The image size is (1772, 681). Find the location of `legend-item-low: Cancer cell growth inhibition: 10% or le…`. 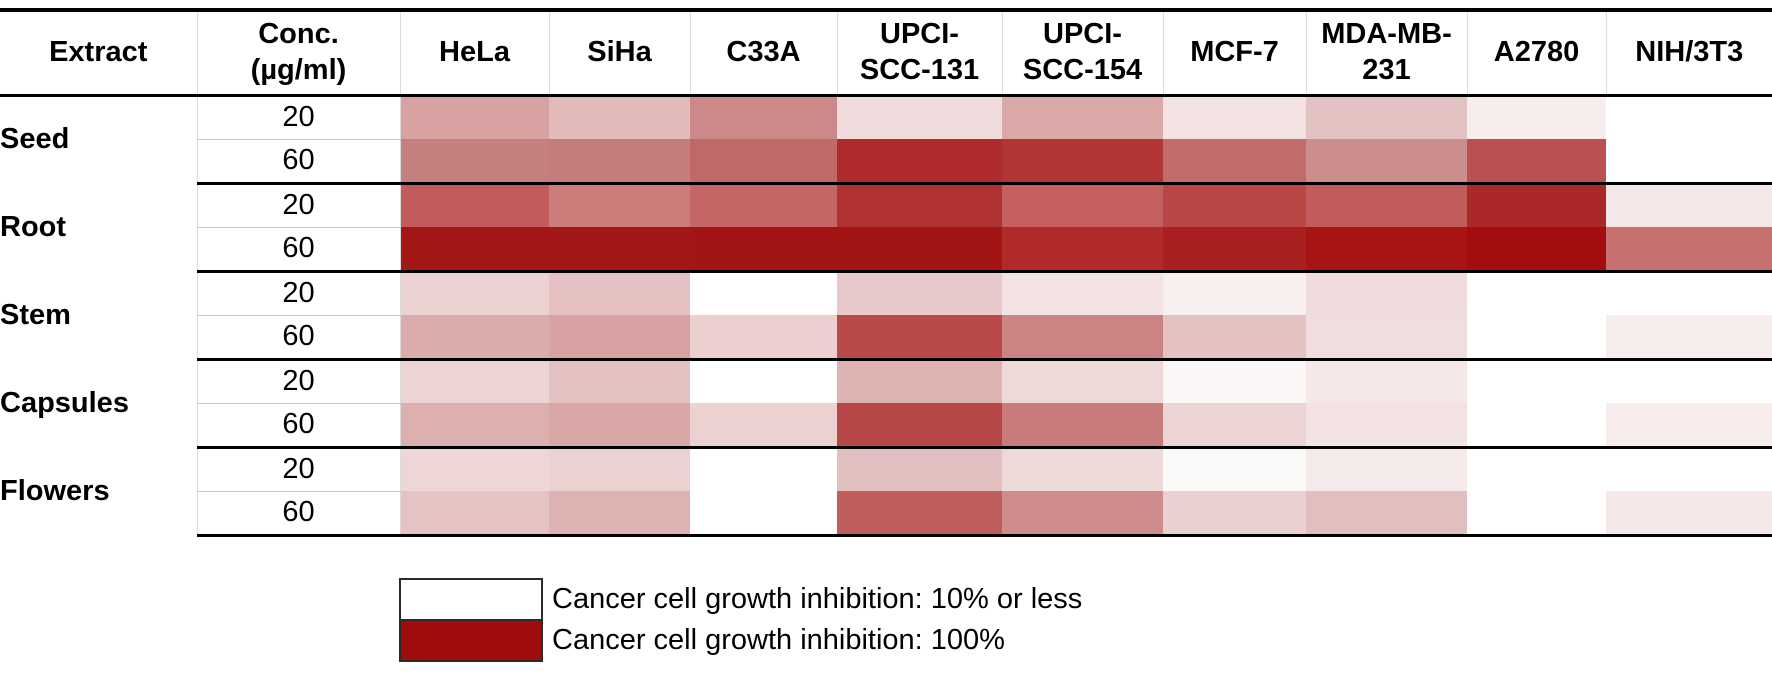

legend-item-low: Cancer cell growth inhibition: 10% or le… is located at coordinates (740, 599).